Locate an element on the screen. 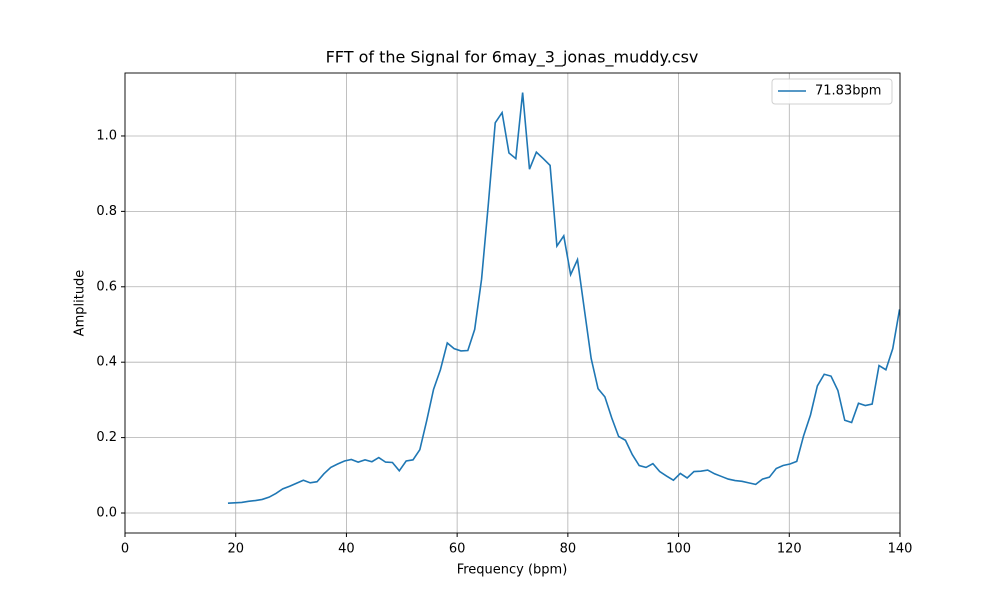 This screenshot has height=600, width=1000. x-tick-label: 80 is located at coordinates (568, 549).